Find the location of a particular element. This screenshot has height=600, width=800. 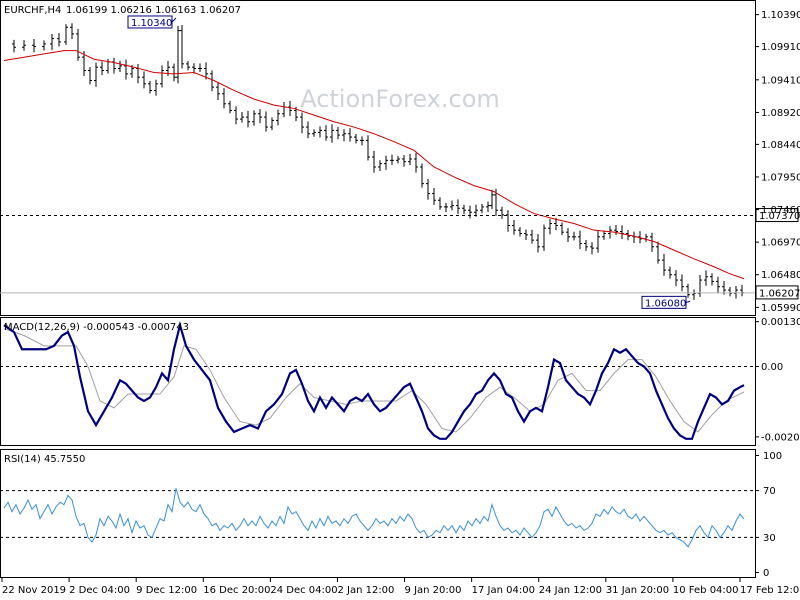

extreme-label: 1.10340 is located at coordinates (151, 23).